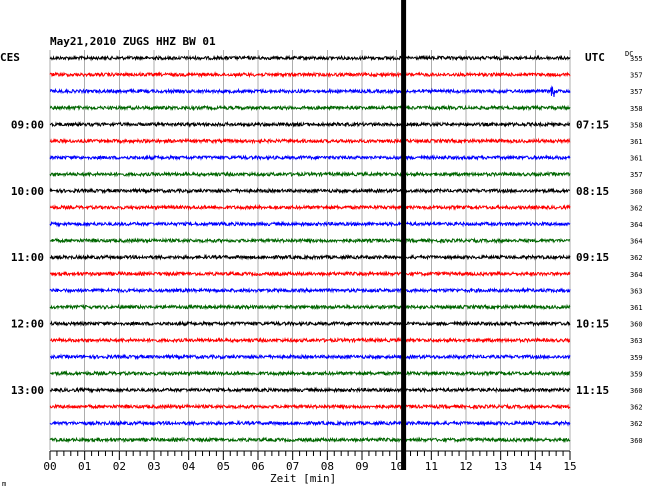 Image resolution: width=650 pixels, height=494 pixels. What do you see at coordinates (592, 191) in the screenshot?
I see `right-time-label-0815: 08:15` at bounding box center [592, 191].